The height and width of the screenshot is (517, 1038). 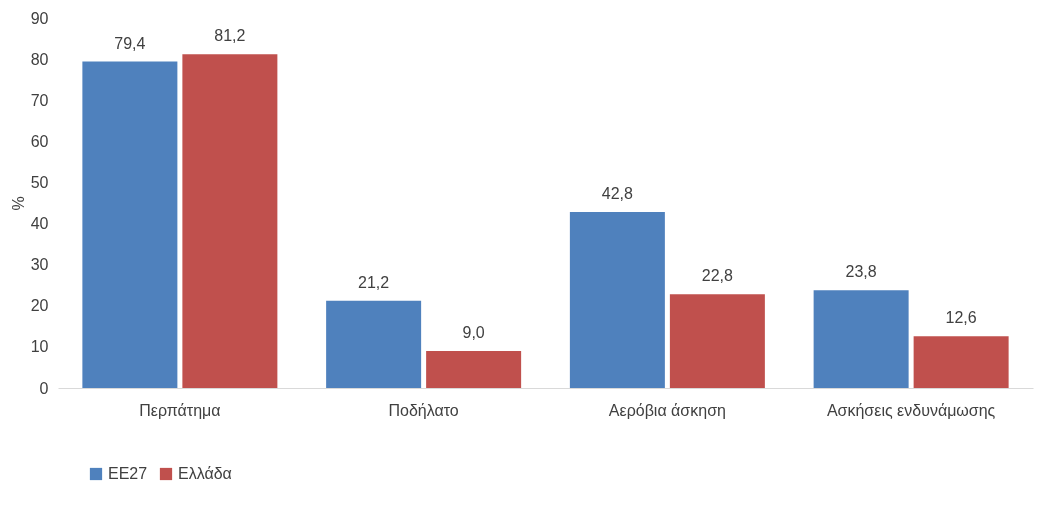 I want to click on y-tick-label: 10, so click(x=39, y=347).